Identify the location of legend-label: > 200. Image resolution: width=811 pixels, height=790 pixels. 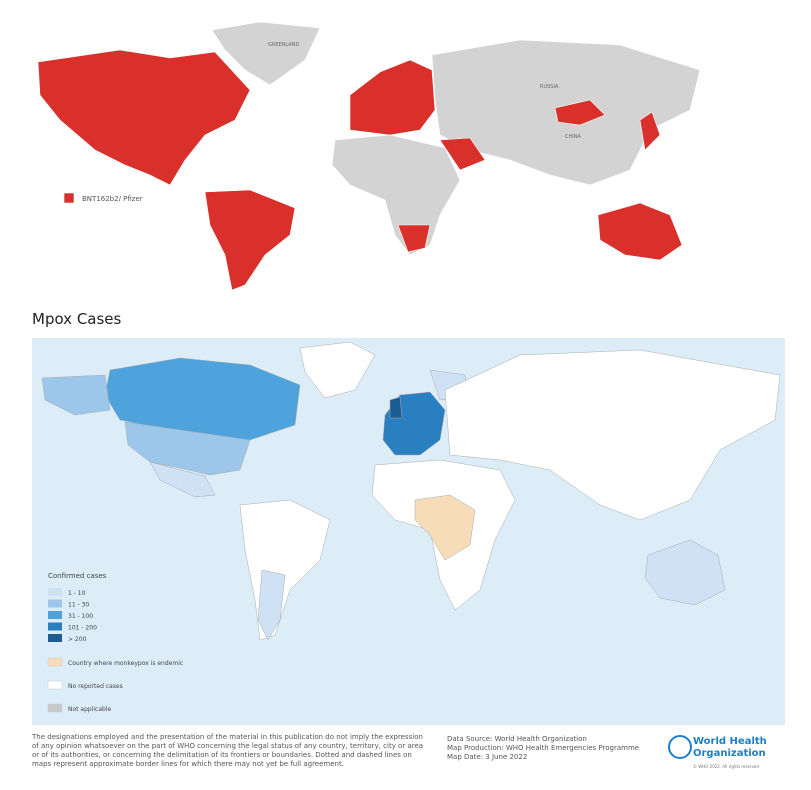
(77, 639).